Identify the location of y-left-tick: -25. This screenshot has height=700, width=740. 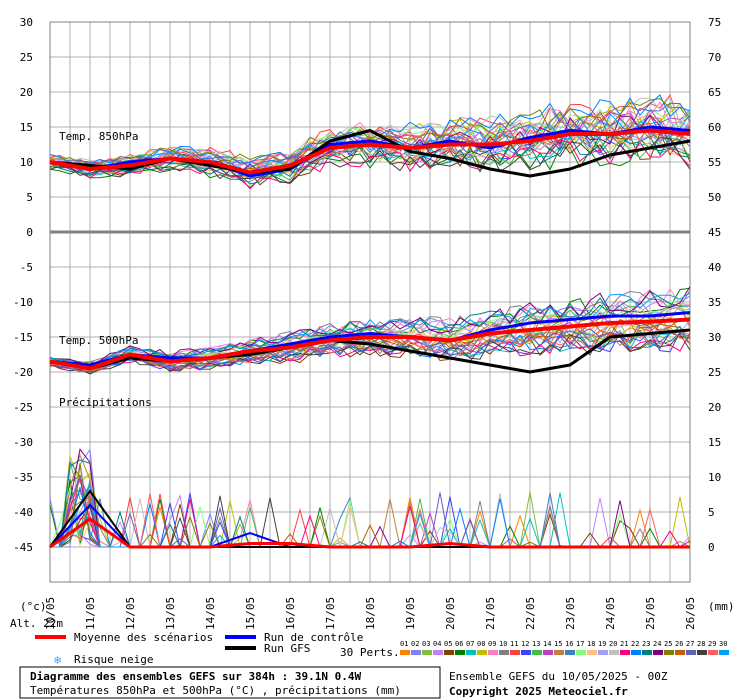
(23, 407).